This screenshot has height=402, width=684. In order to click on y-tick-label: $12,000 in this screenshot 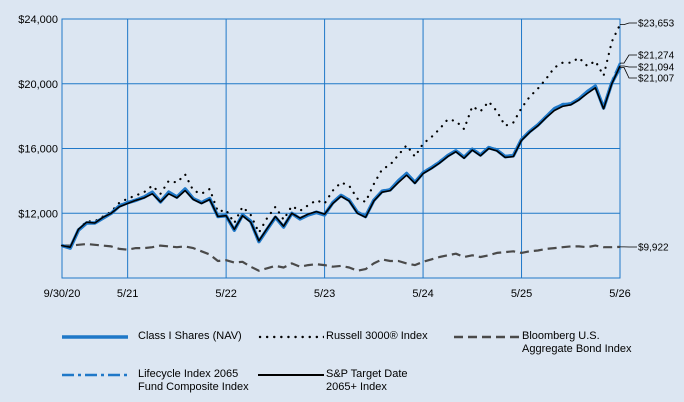, I will do `click(38, 214)`.